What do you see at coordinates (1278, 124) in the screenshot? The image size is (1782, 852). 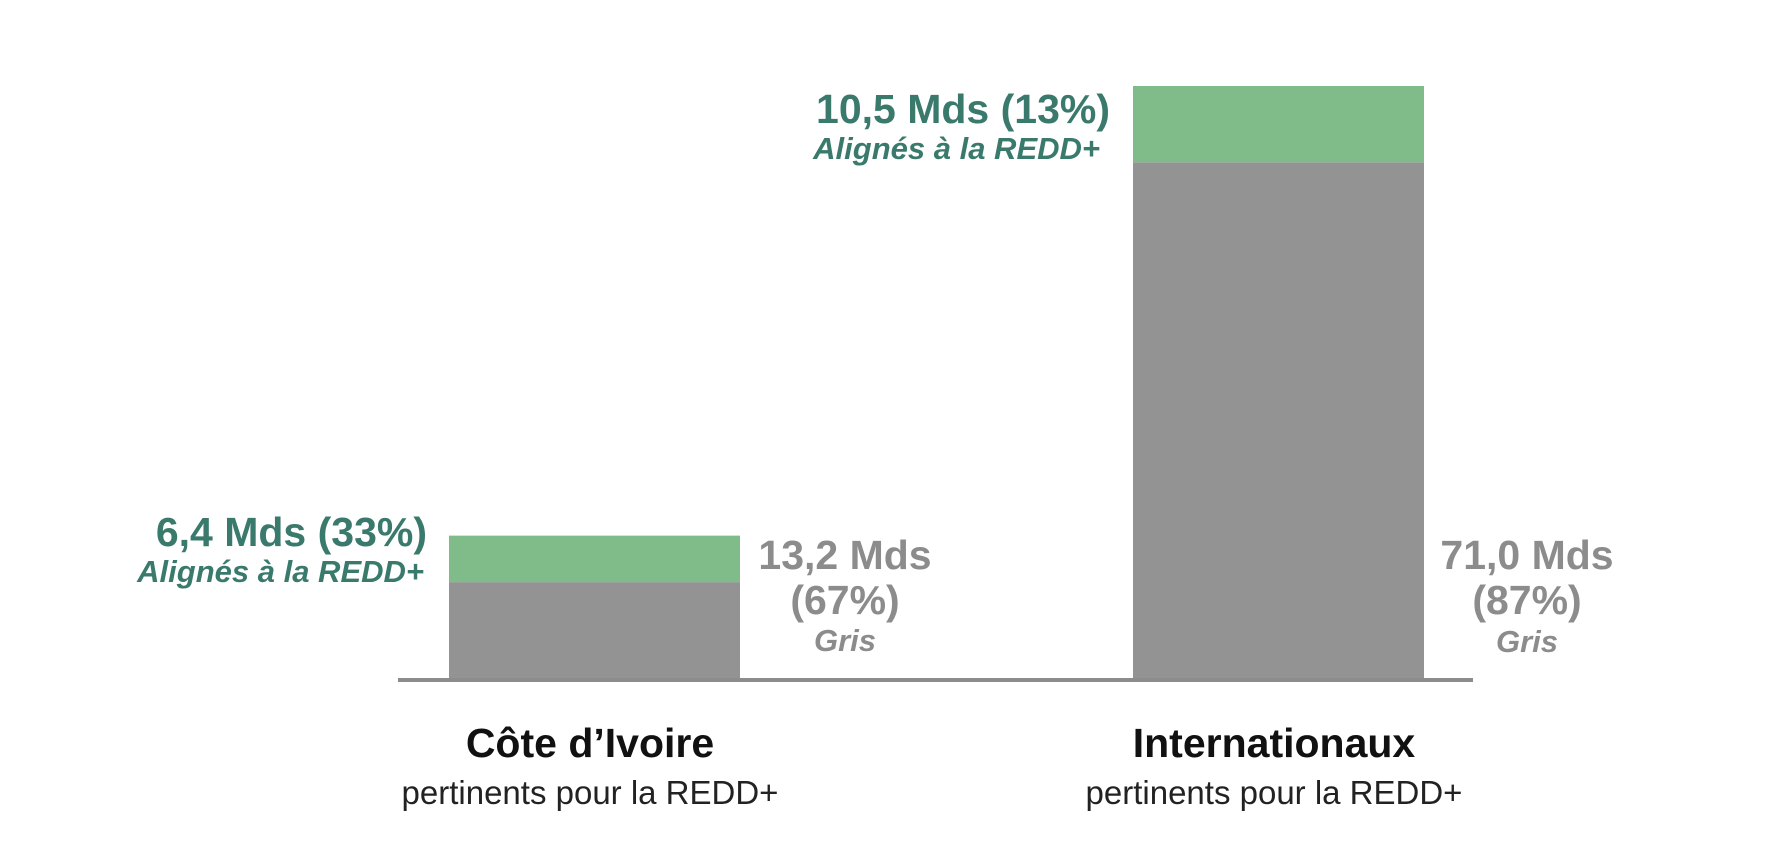 I see `bar-segment-aligned-internationaux` at bounding box center [1278, 124].